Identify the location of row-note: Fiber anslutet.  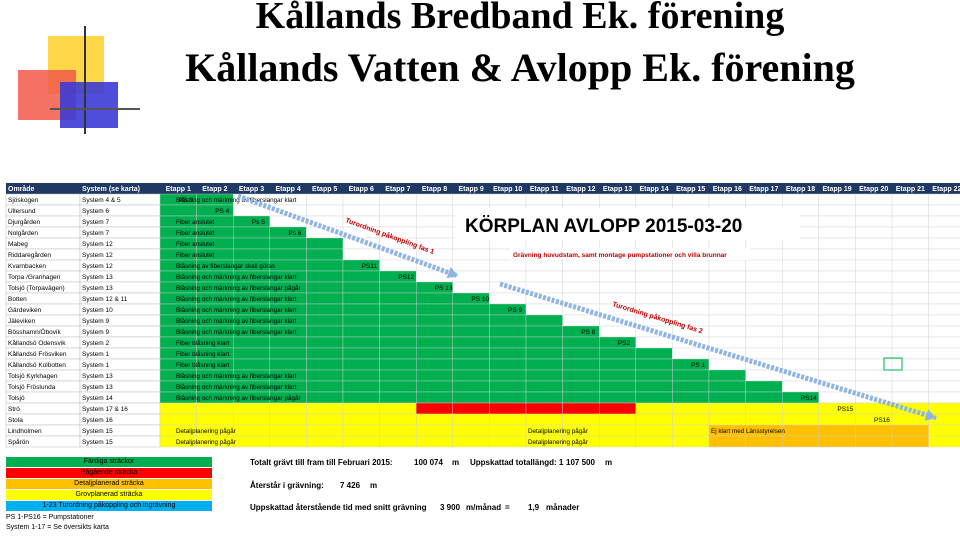
(195, 244).